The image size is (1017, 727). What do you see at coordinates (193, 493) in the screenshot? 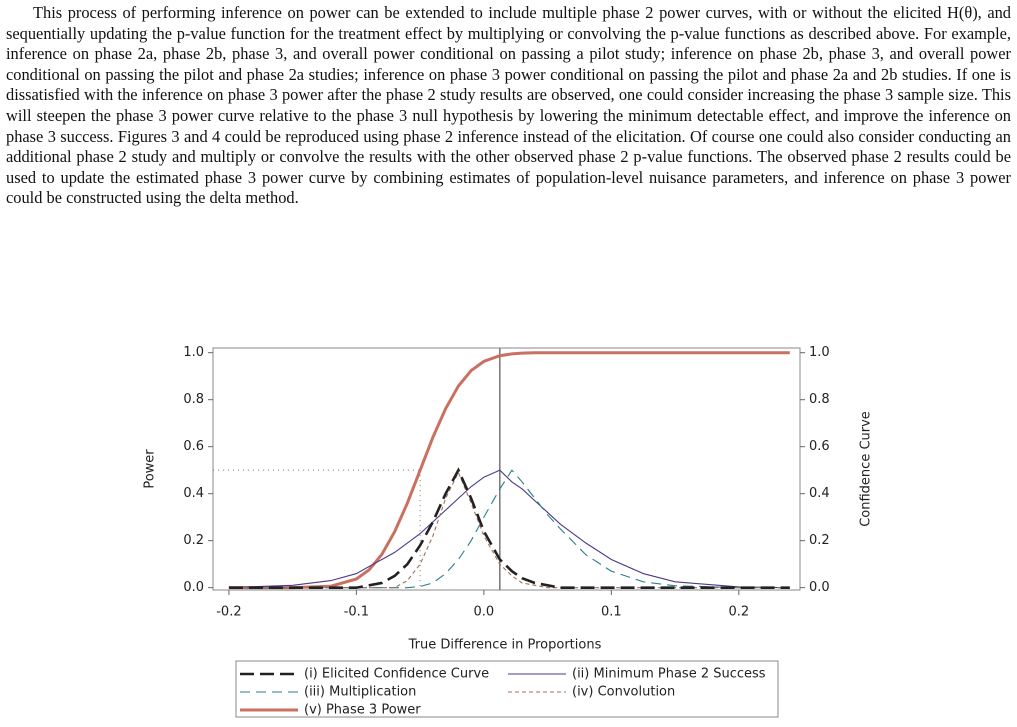
I see `y-tick-label: 0.4` at bounding box center [193, 493].